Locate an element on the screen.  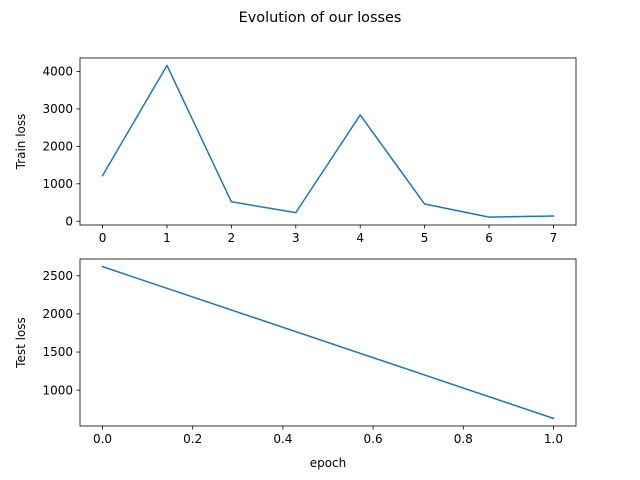
x-tick-label: 1.0 is located at coordinates (553, 439).